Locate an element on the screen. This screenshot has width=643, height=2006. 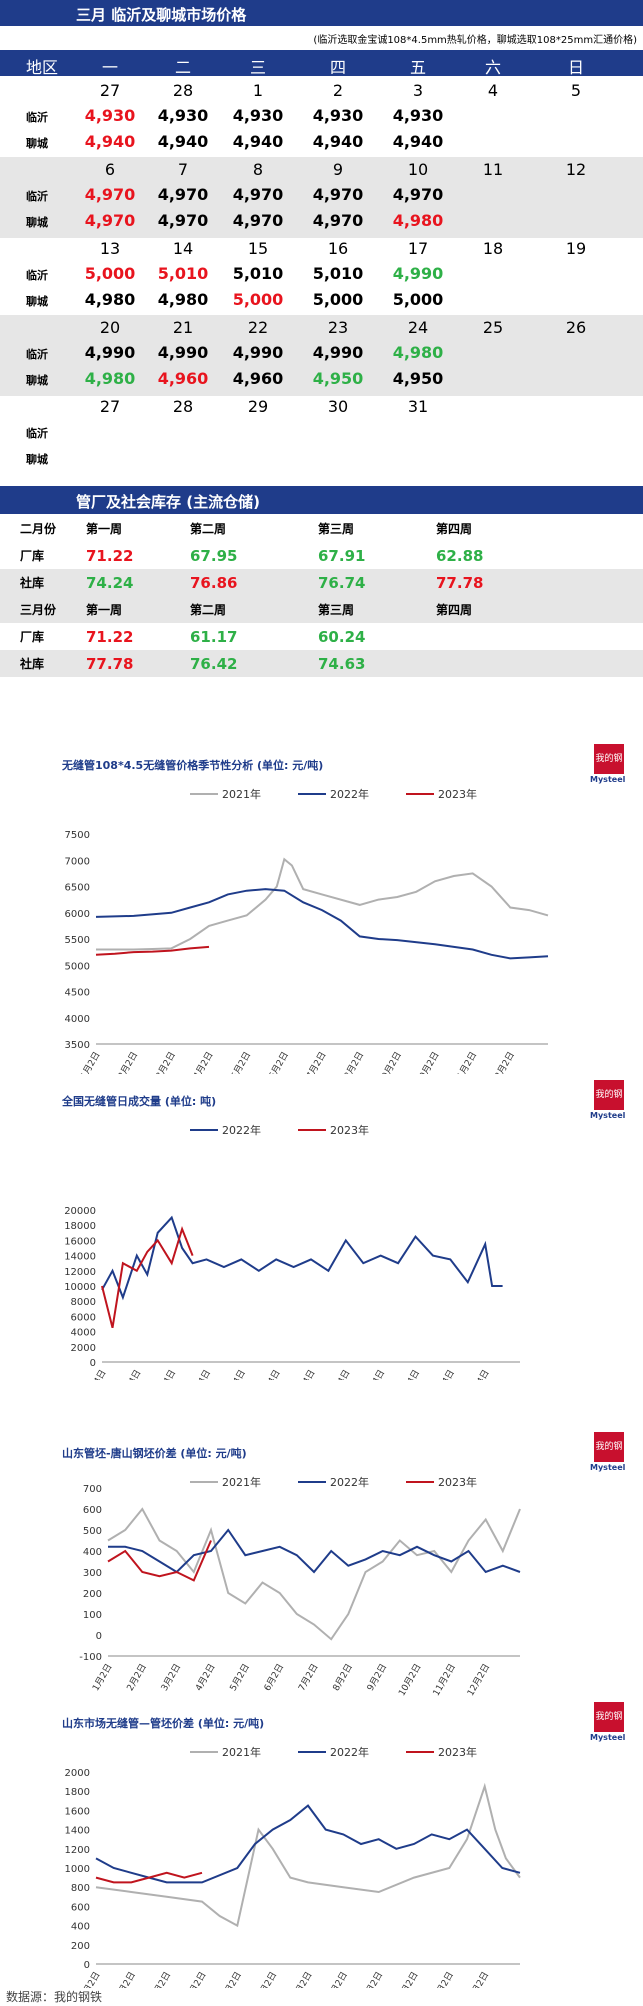
x-tick-label: 10月4日 is located at coordinates (408, 1374).